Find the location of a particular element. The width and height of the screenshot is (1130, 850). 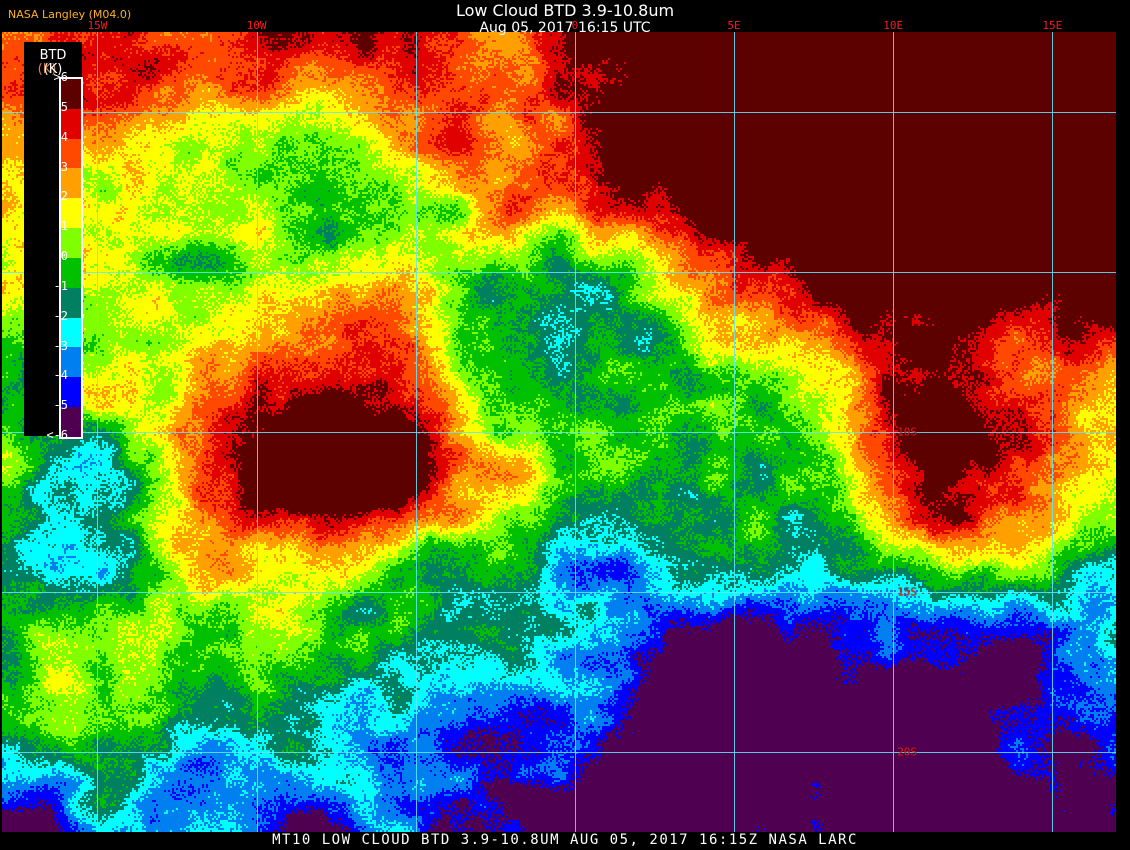

colorbar-tick-label: -4 is located at coordinates (60, 375).